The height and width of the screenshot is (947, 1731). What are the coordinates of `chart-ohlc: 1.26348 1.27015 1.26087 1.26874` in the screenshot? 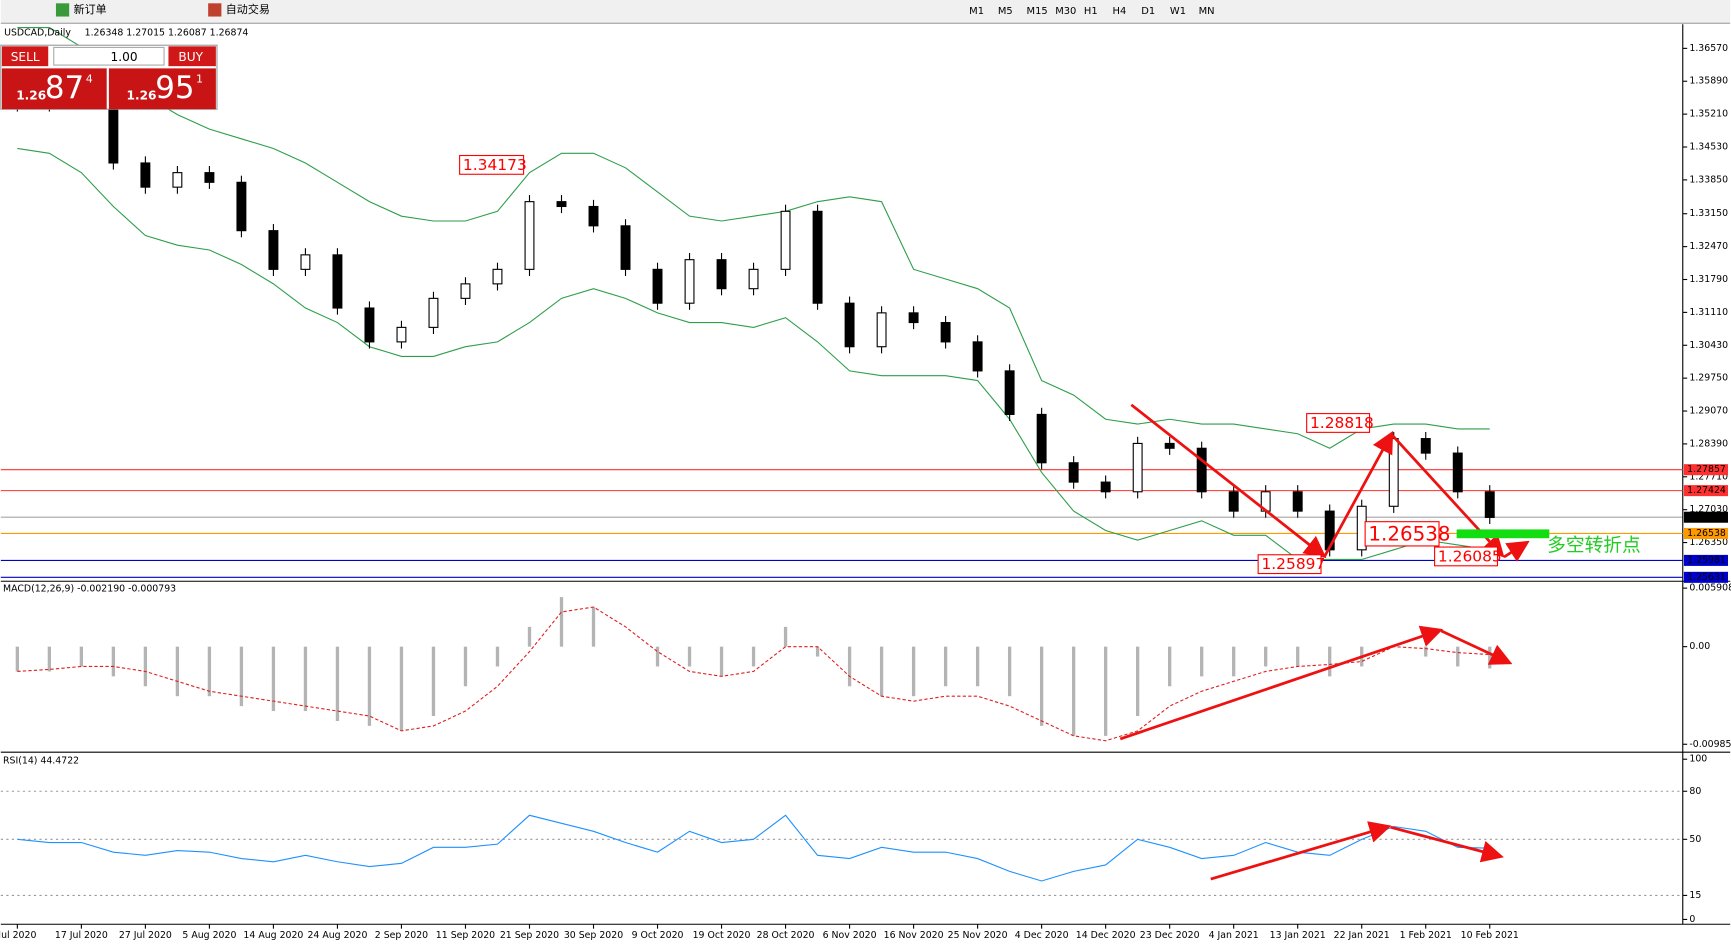 It's located at (167, 33).